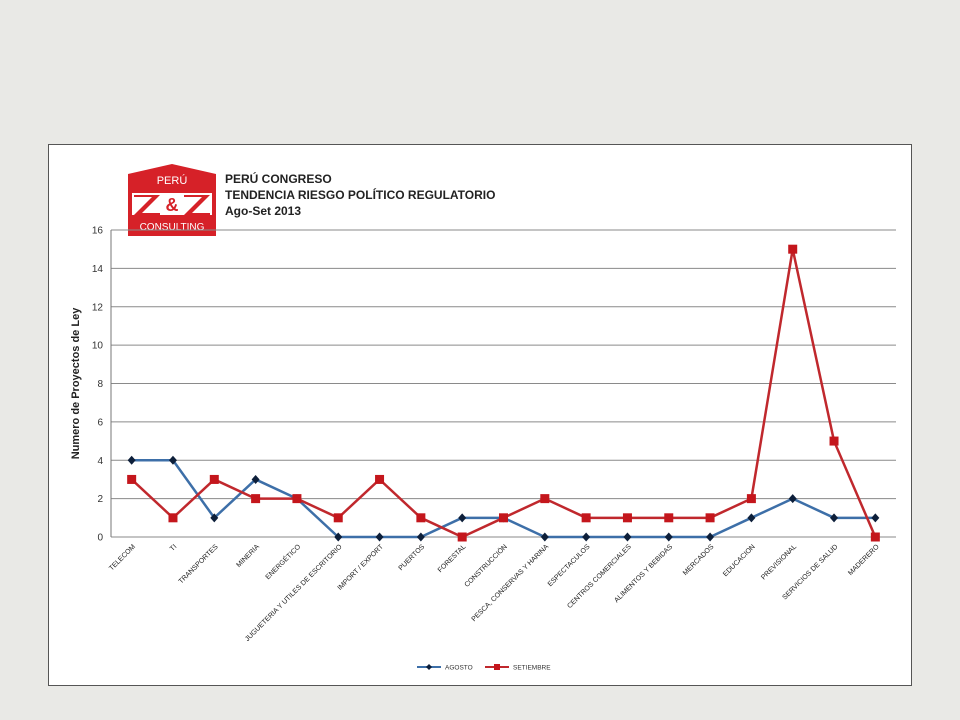 The width and height of the screenshot is (960, 720). I want to click on y-tick-label: 6, so click(100, 422).